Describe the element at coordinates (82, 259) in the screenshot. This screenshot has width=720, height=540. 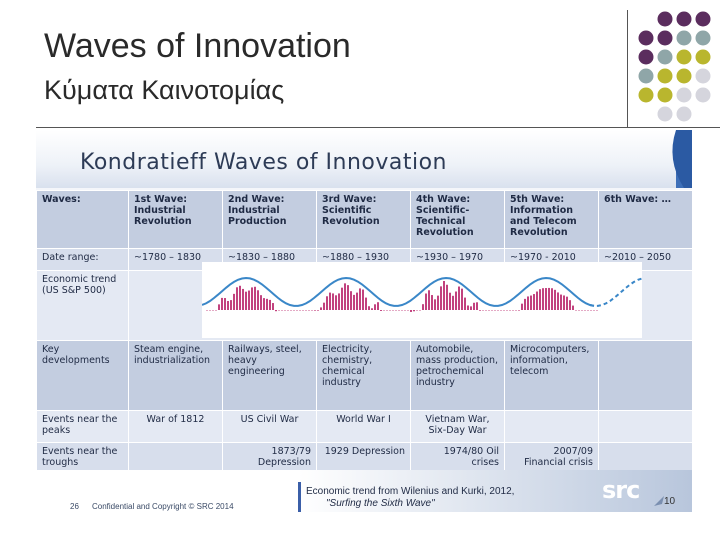
I see `row-label: Date range:` at that location.